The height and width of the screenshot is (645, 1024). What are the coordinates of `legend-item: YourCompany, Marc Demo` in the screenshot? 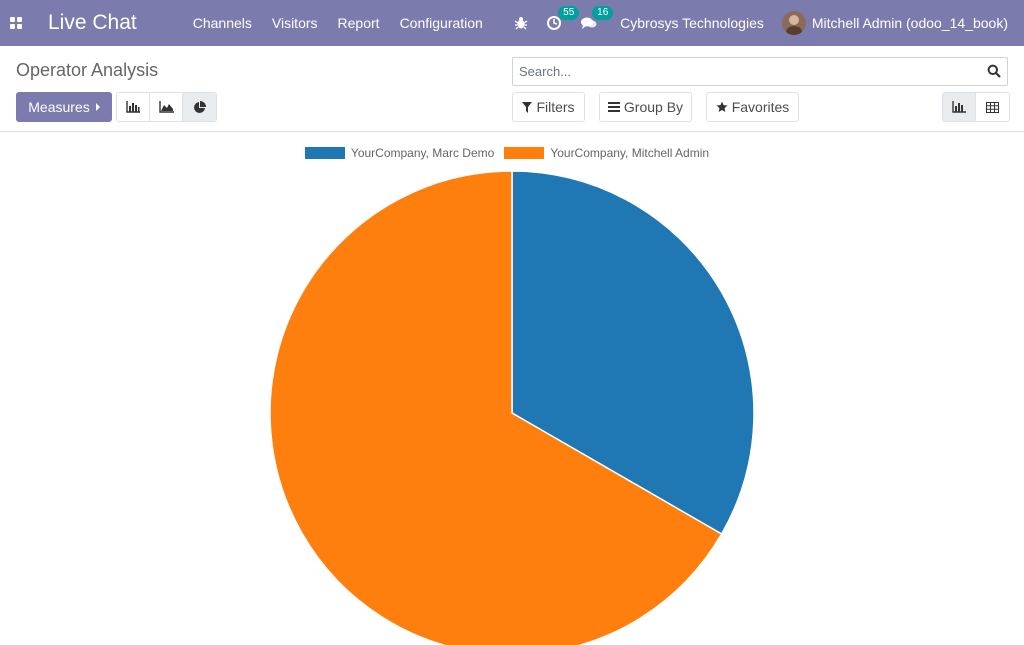 It's located at (399, 153).